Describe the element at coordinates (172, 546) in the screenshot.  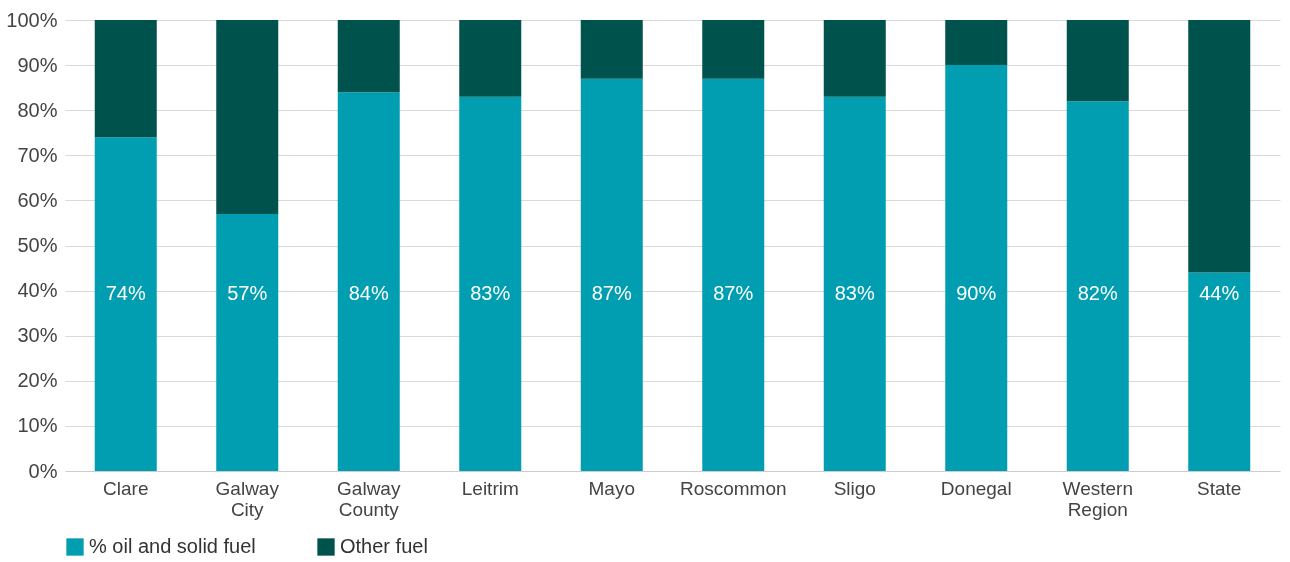
I see `legend-label: % oil and solid fuel` at that location.